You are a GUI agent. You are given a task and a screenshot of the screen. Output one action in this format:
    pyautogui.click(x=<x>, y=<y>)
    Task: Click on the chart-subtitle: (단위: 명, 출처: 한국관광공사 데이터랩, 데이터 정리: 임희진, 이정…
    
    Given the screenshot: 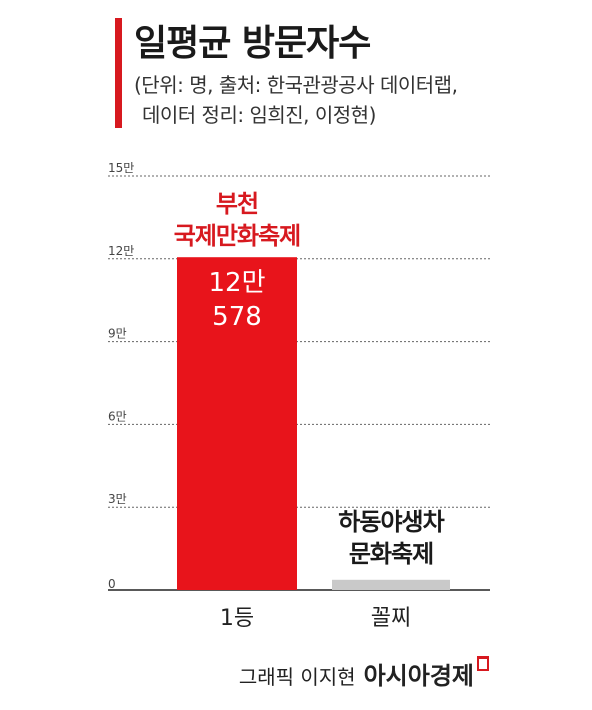 What is the action you would take?
    pyautogui.click(x=296, y=100)
    